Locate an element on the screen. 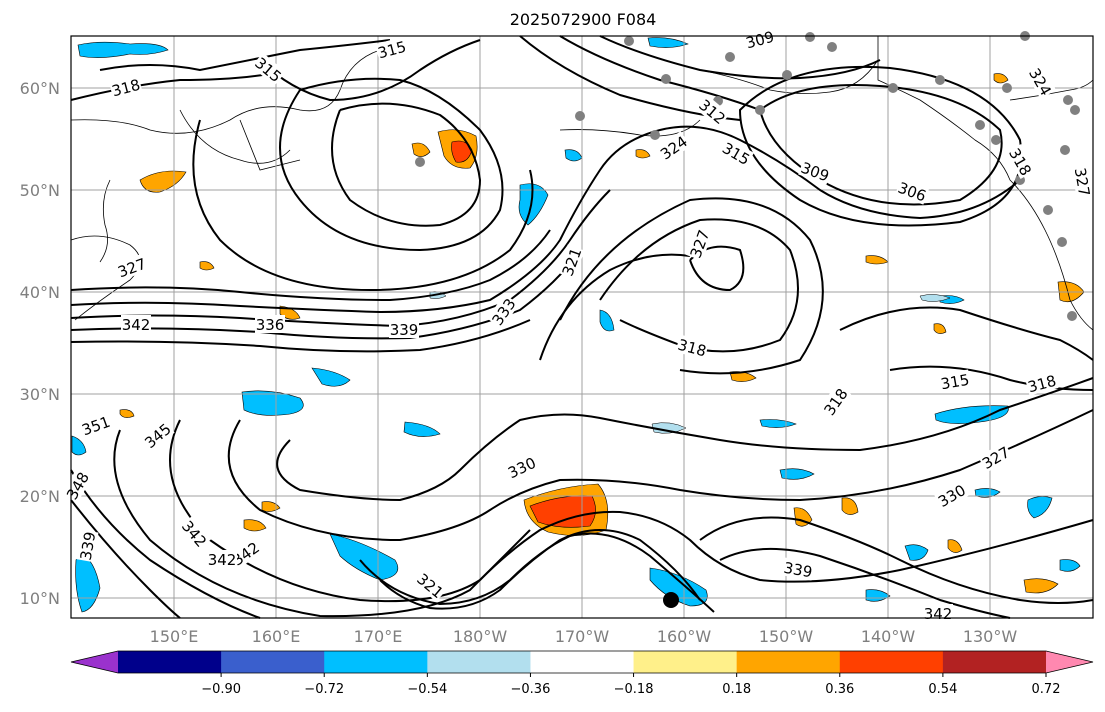  lat-label: 10°N is located at coordinates (40, 598).